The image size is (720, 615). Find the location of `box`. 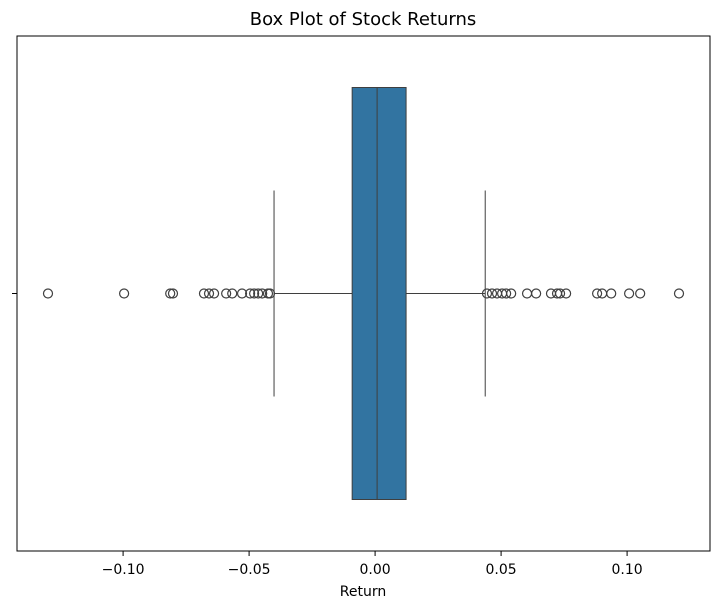

box is located at coordinates (379, 293).